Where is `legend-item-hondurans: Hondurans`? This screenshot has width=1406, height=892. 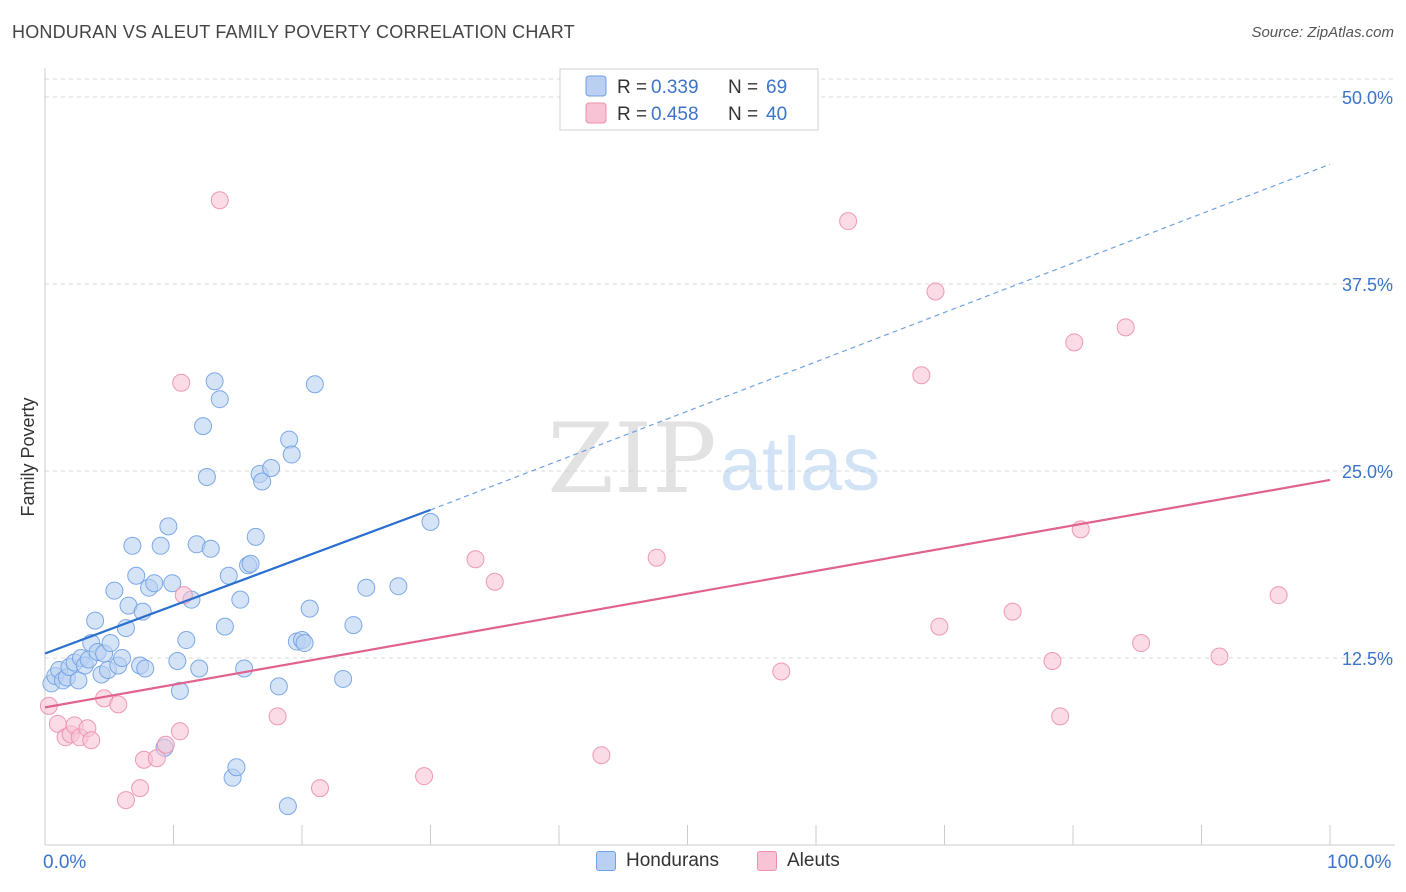
legend-item-hondurans: Hondurans is located at coordinates (657, 861).